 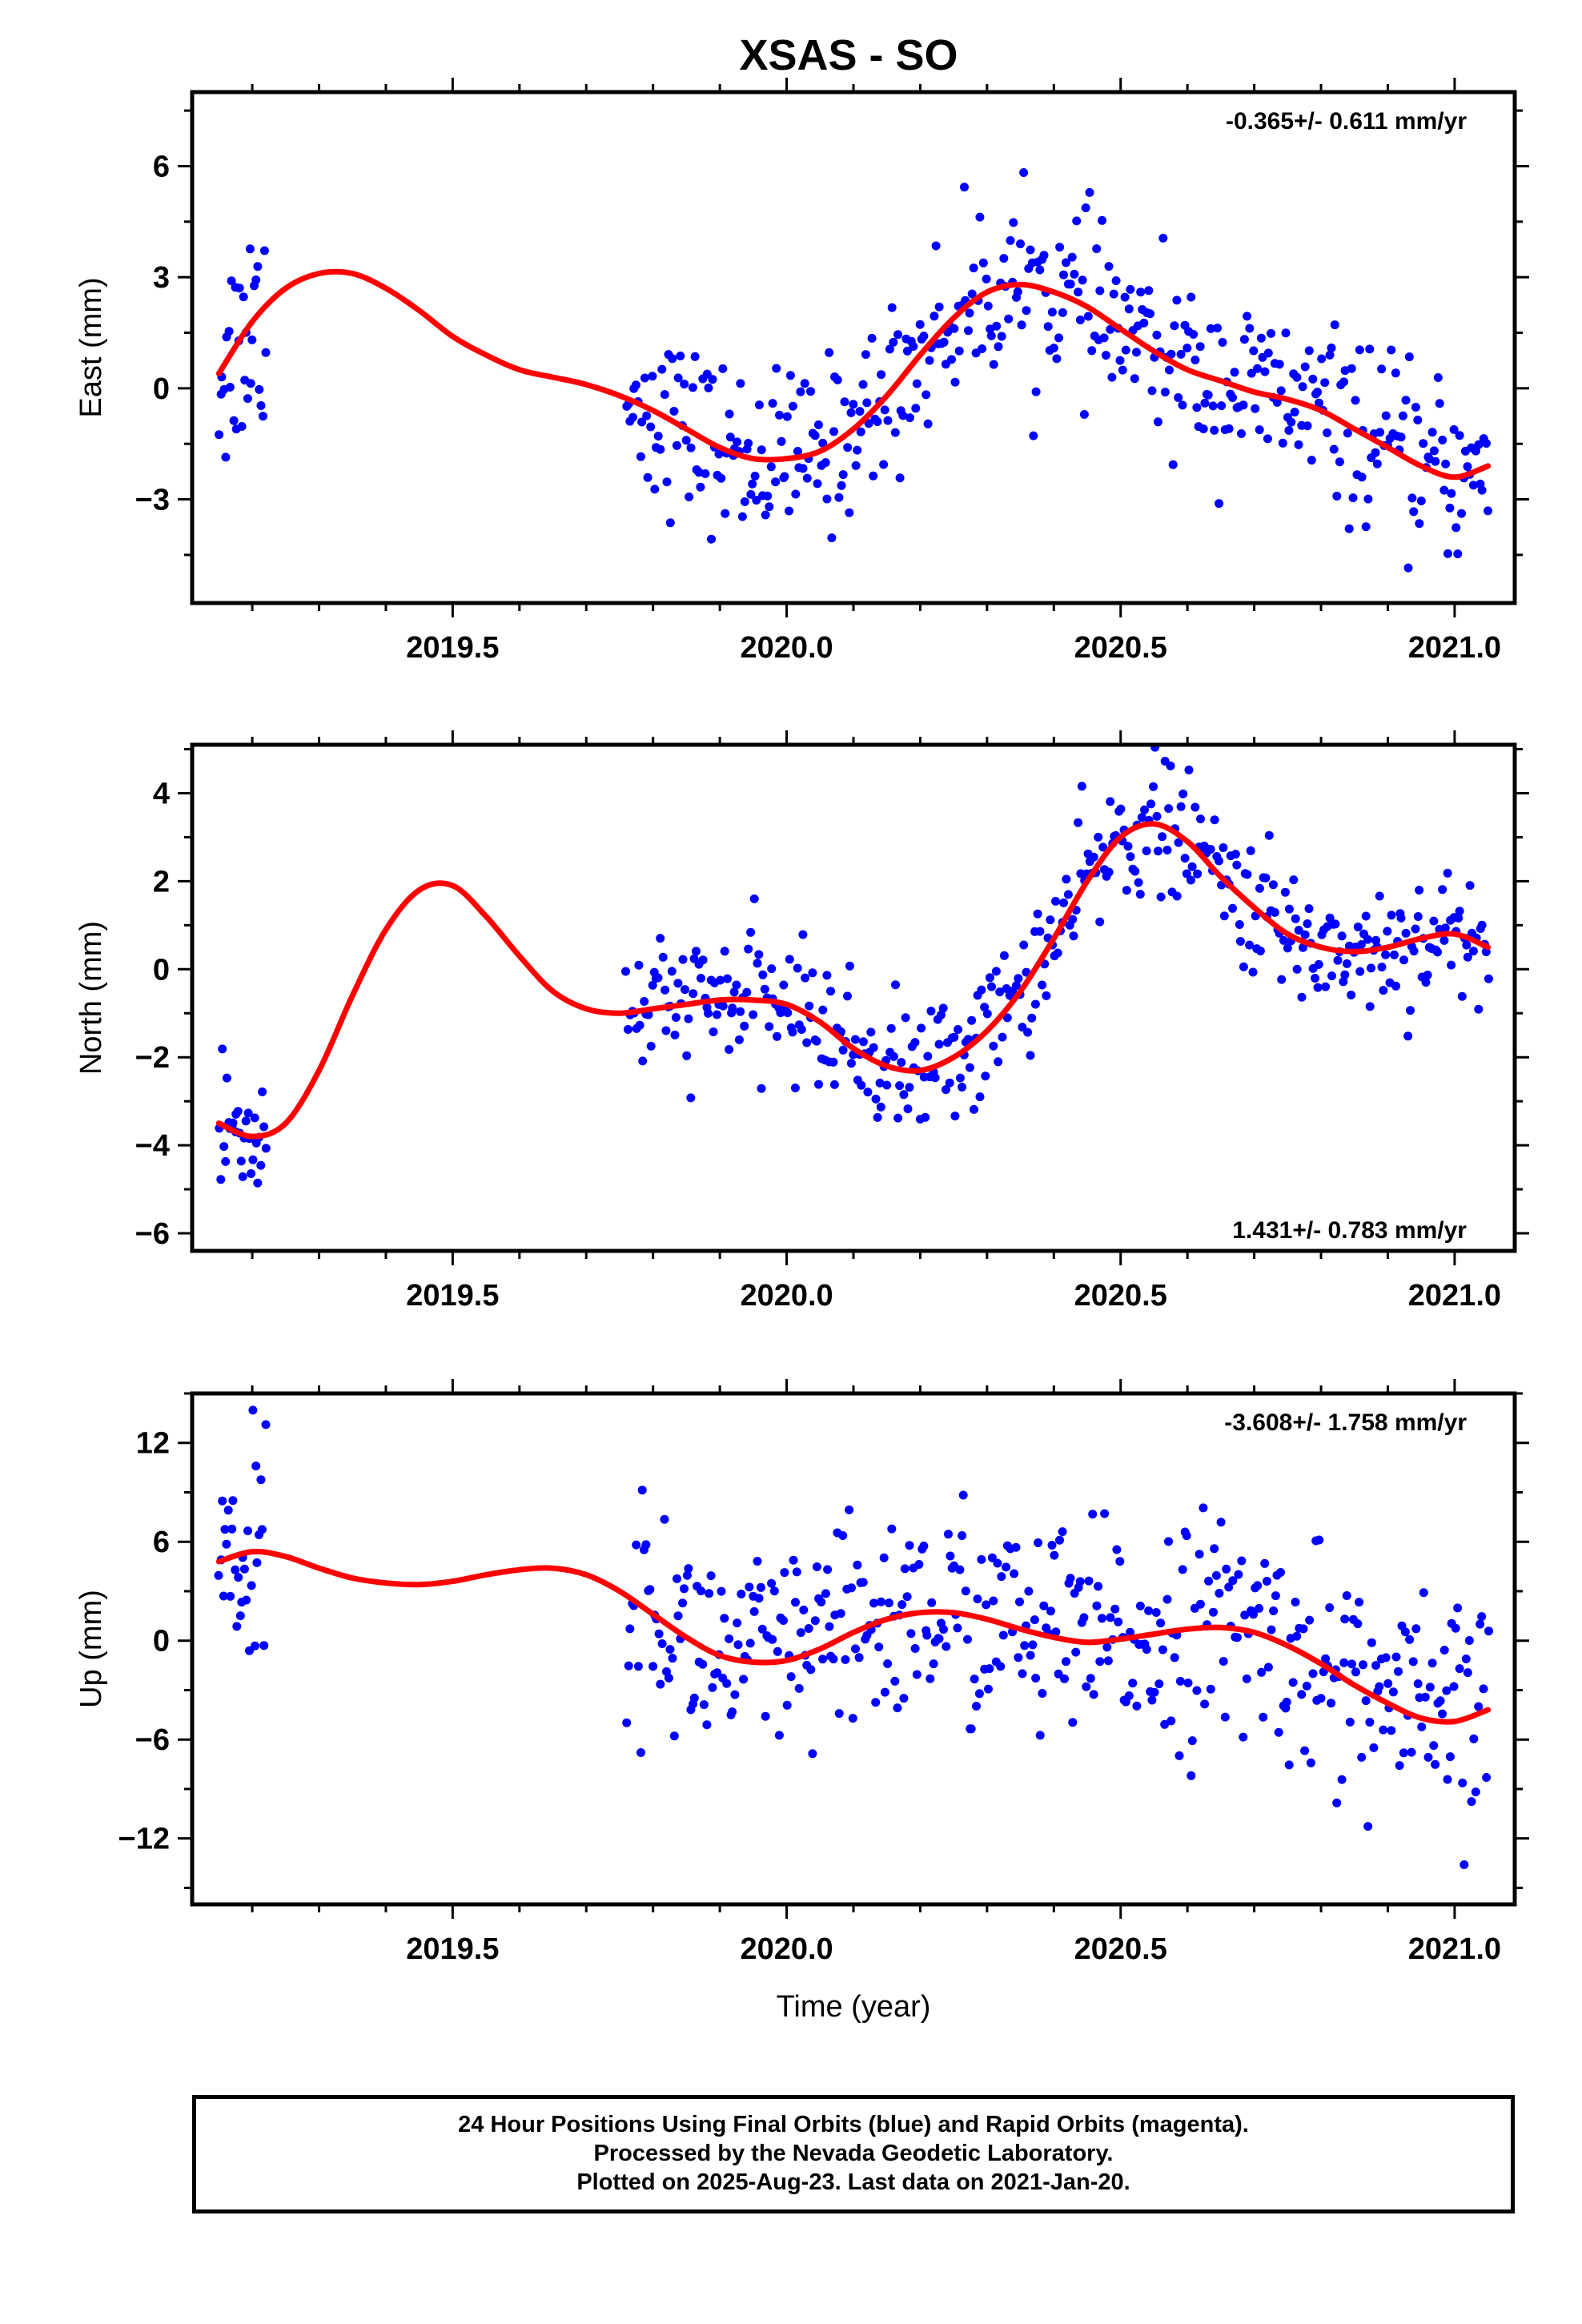 What do you see at coordinates (152, 1058) in the screenshot?
I see `north-y-tick-label: −2` at bounding box center [152, 1058].